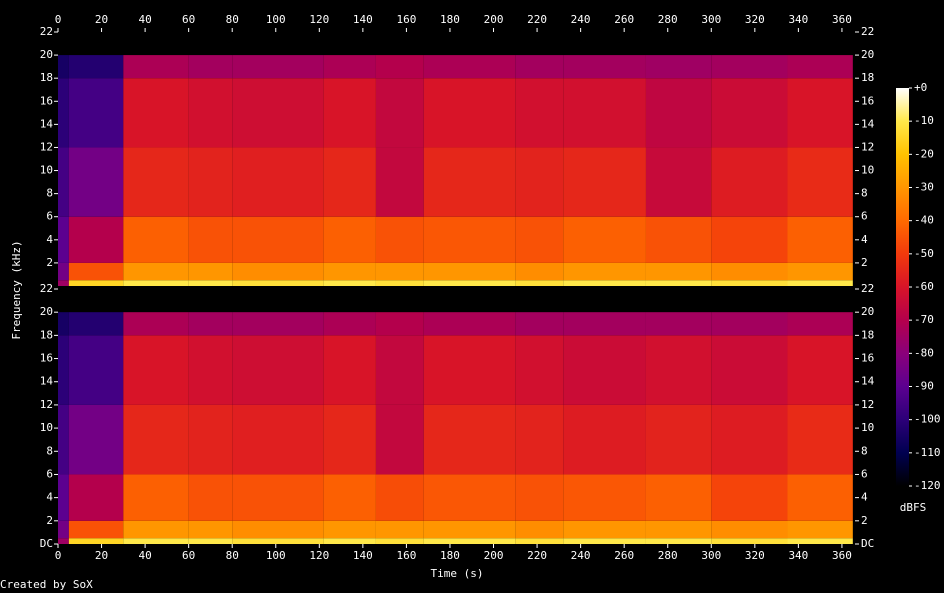 Image resolution: width=944 pixels, height=593 pixels. Describe the element at coordinates (406, 555) in the screenshot. I see `x-tick-label: 160` at that location.